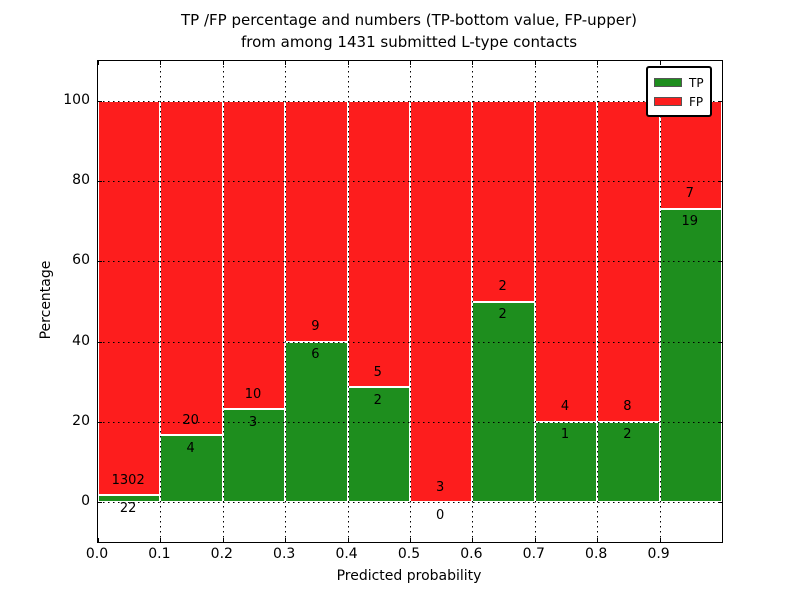  I want to click on legend-item-tp: TP, so click(679, 82).